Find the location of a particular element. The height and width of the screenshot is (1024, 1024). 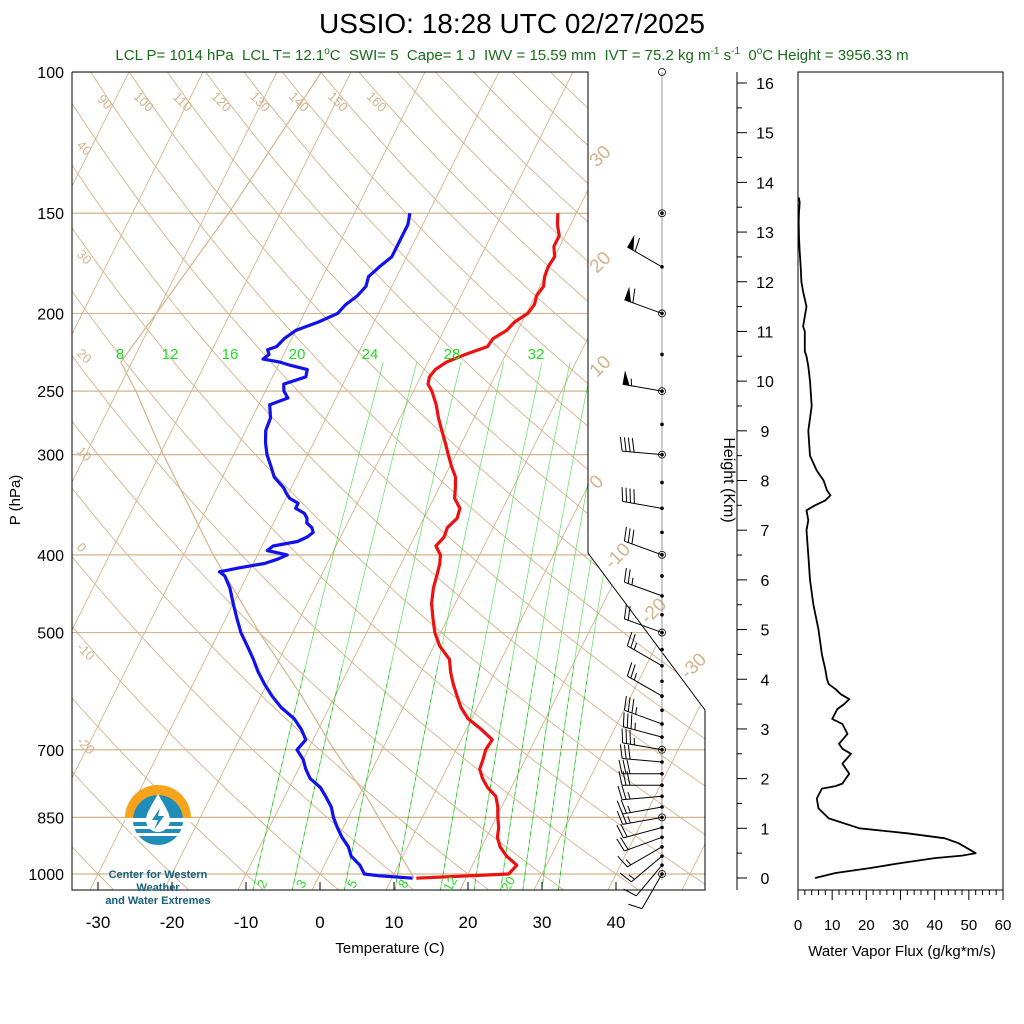

flux-tick-label: 0 is located at coordinates (798, 925).